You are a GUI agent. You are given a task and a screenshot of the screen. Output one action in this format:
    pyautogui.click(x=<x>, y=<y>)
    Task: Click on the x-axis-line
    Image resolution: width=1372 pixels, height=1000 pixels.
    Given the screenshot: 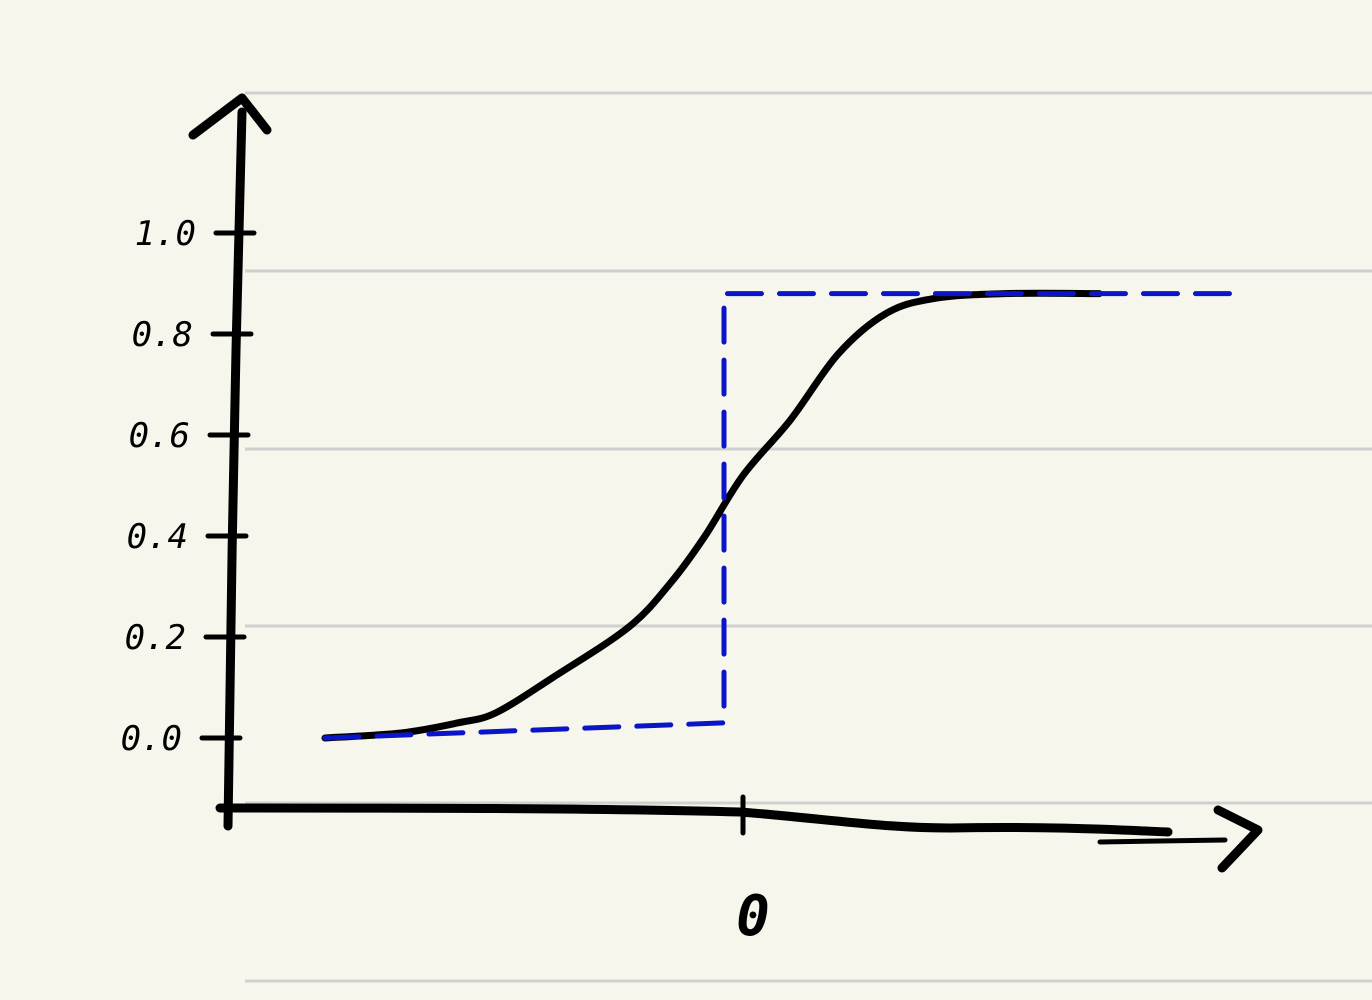 What is the action you would take?
    pyautogui.click(x=694, y=820)
    